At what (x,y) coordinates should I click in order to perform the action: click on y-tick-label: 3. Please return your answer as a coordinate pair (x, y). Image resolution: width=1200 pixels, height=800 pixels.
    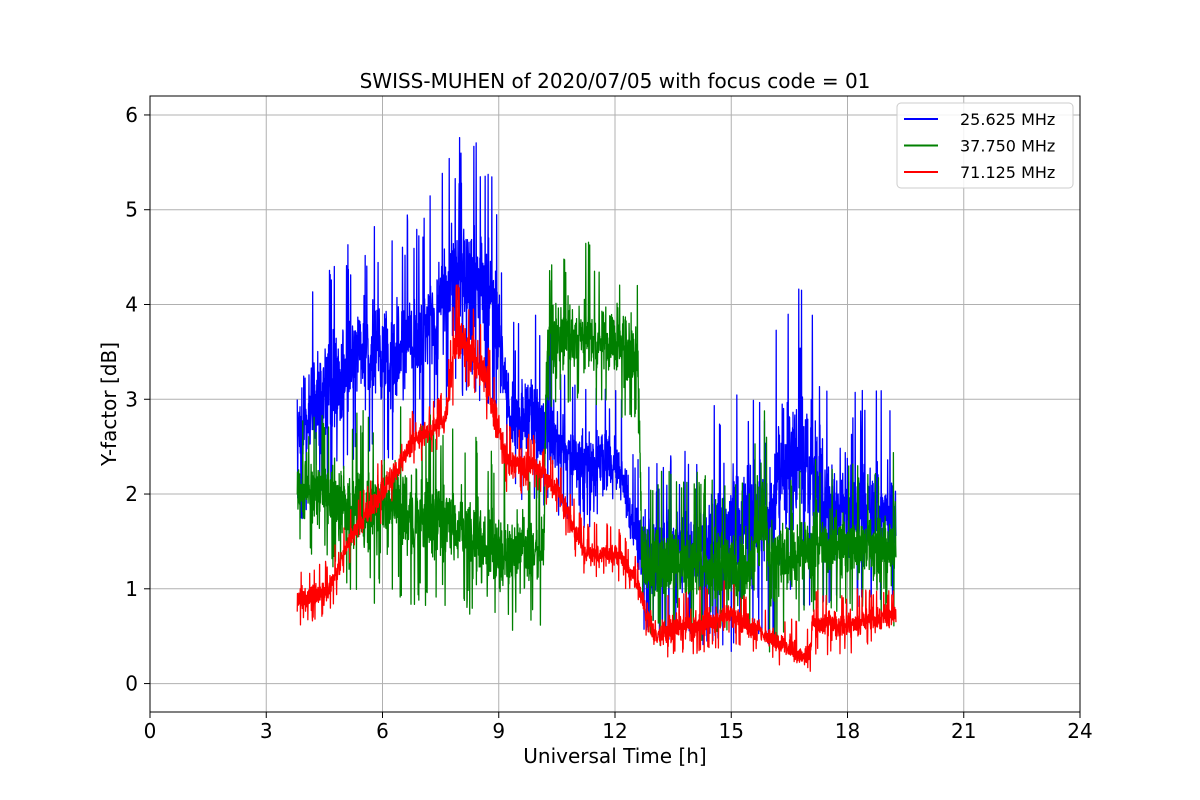
    Looking at the image, I should click on (131, 399).